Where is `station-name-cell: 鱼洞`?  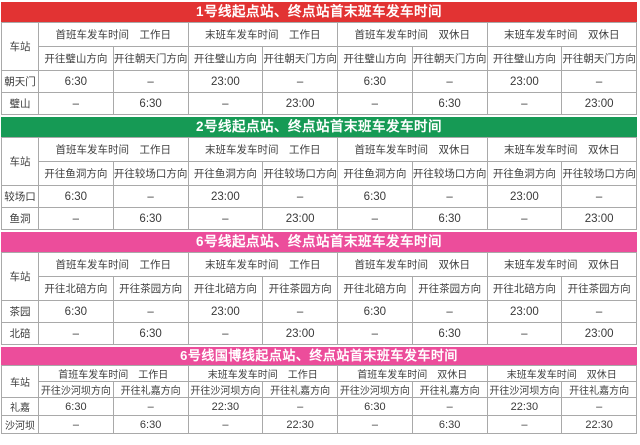
station-name-cell: 鱼洞 is located at coordinates (20, 218).